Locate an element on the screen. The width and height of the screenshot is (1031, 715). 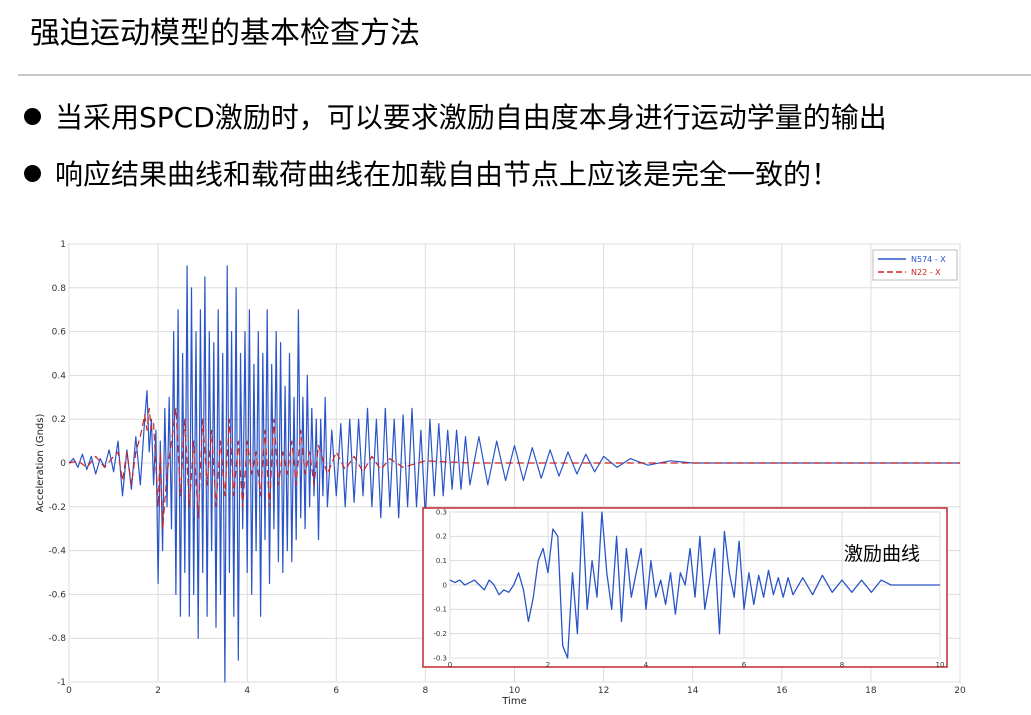
y-tick-label: 0.4 is located at coordinates (59, 376).